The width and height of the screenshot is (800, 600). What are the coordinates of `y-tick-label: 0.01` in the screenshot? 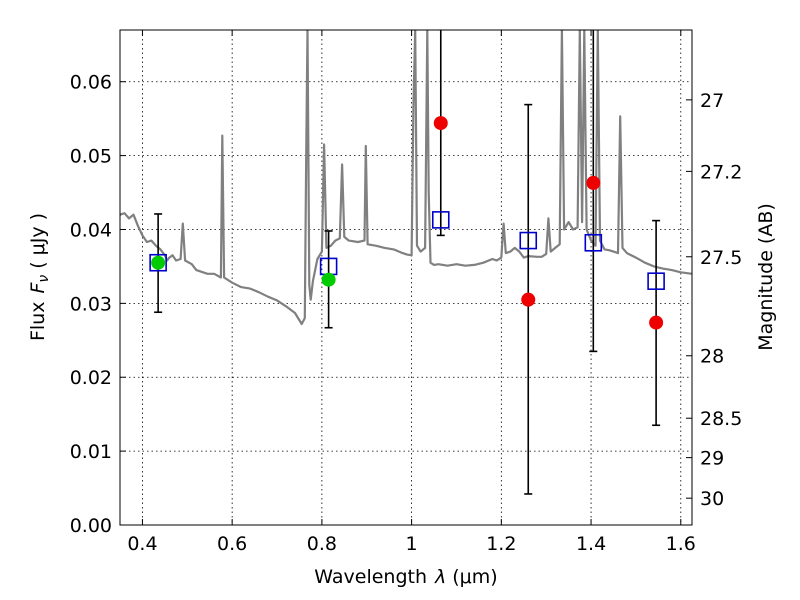 It's located at (91, 452).